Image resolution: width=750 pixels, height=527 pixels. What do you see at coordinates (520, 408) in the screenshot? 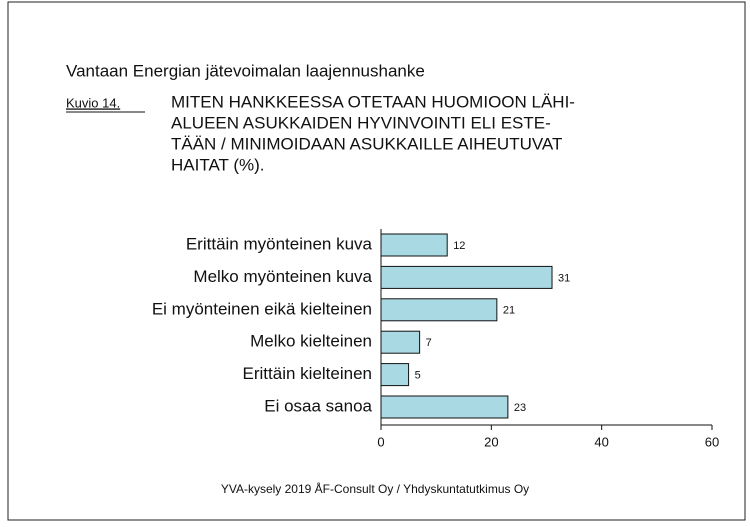
I see `value-label: 23` at bounding box center [520, 408].